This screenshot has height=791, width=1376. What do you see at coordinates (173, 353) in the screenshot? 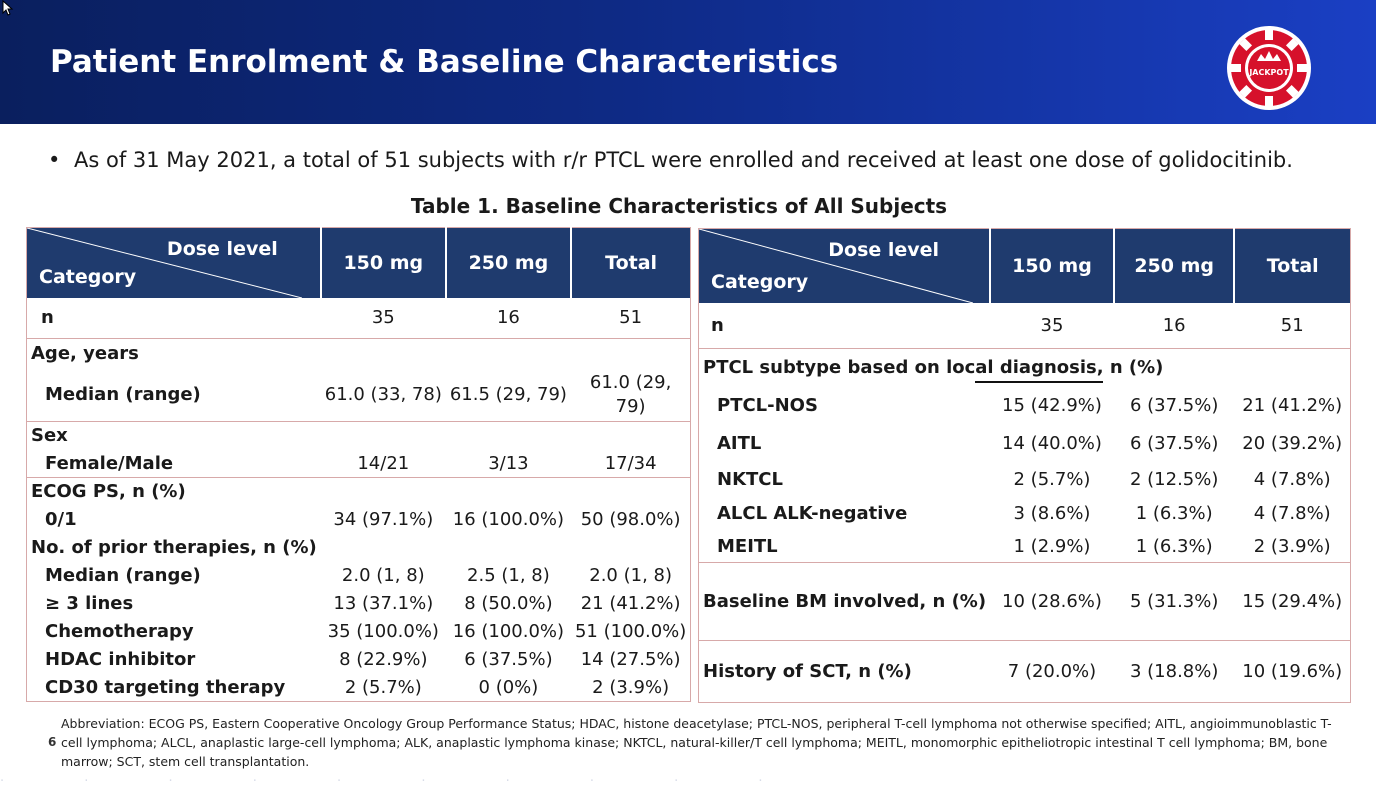
I see `section-label: Age, years` at bounding box center [173, 353].